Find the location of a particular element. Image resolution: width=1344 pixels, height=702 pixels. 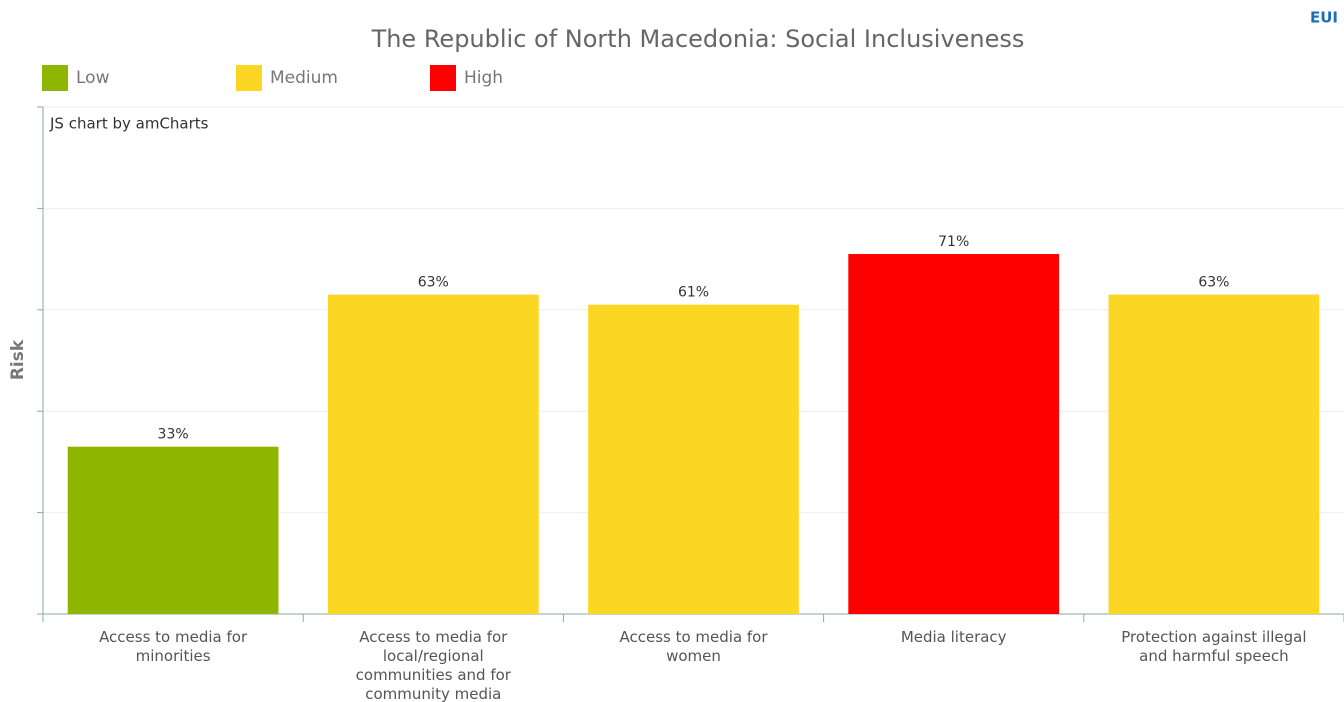

logo: EUI is located at coordinates (1324, 18).